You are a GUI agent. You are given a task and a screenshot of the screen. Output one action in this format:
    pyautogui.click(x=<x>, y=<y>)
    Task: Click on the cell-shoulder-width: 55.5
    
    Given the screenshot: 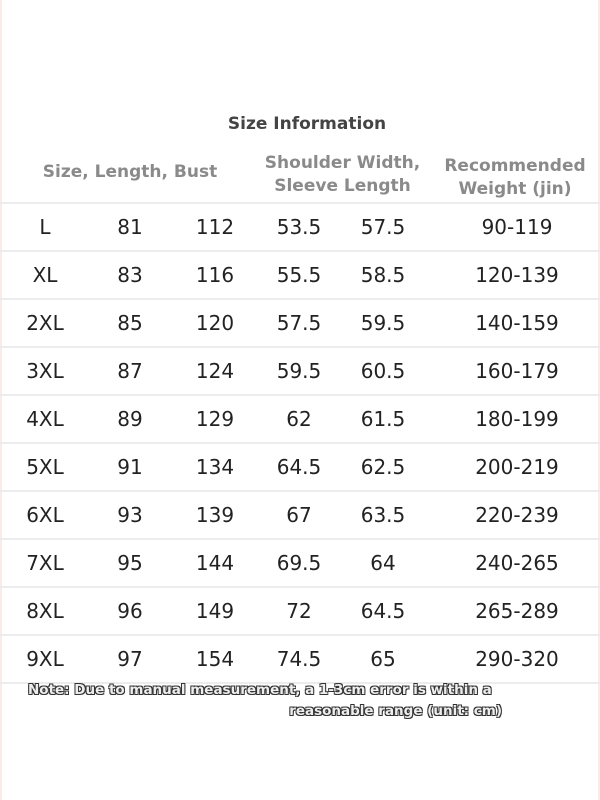 What is the action you would take?
    pyautogui.click(x=299, y=275)
    